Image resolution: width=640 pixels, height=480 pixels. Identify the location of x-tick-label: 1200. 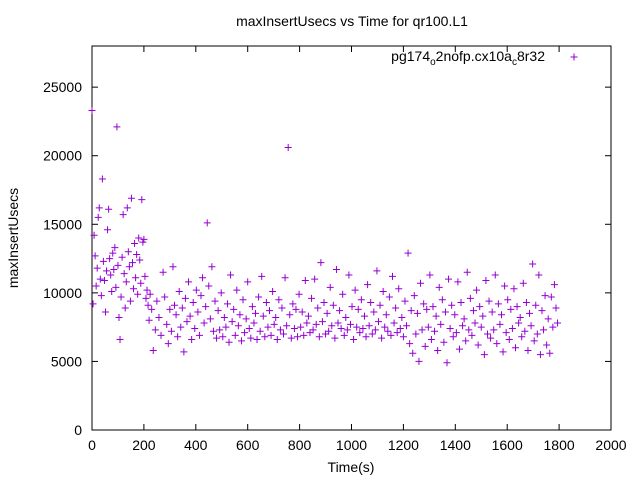
(403, 445).